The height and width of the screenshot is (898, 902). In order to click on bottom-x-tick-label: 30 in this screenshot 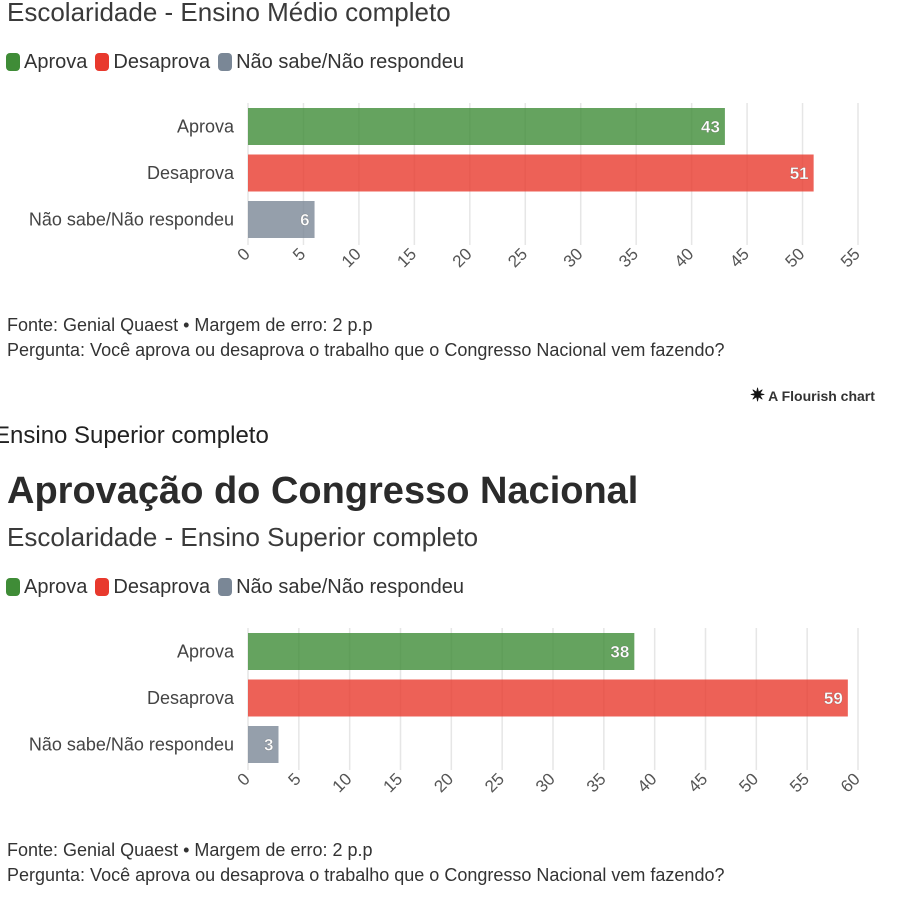, I will do `click(545, 782)`.